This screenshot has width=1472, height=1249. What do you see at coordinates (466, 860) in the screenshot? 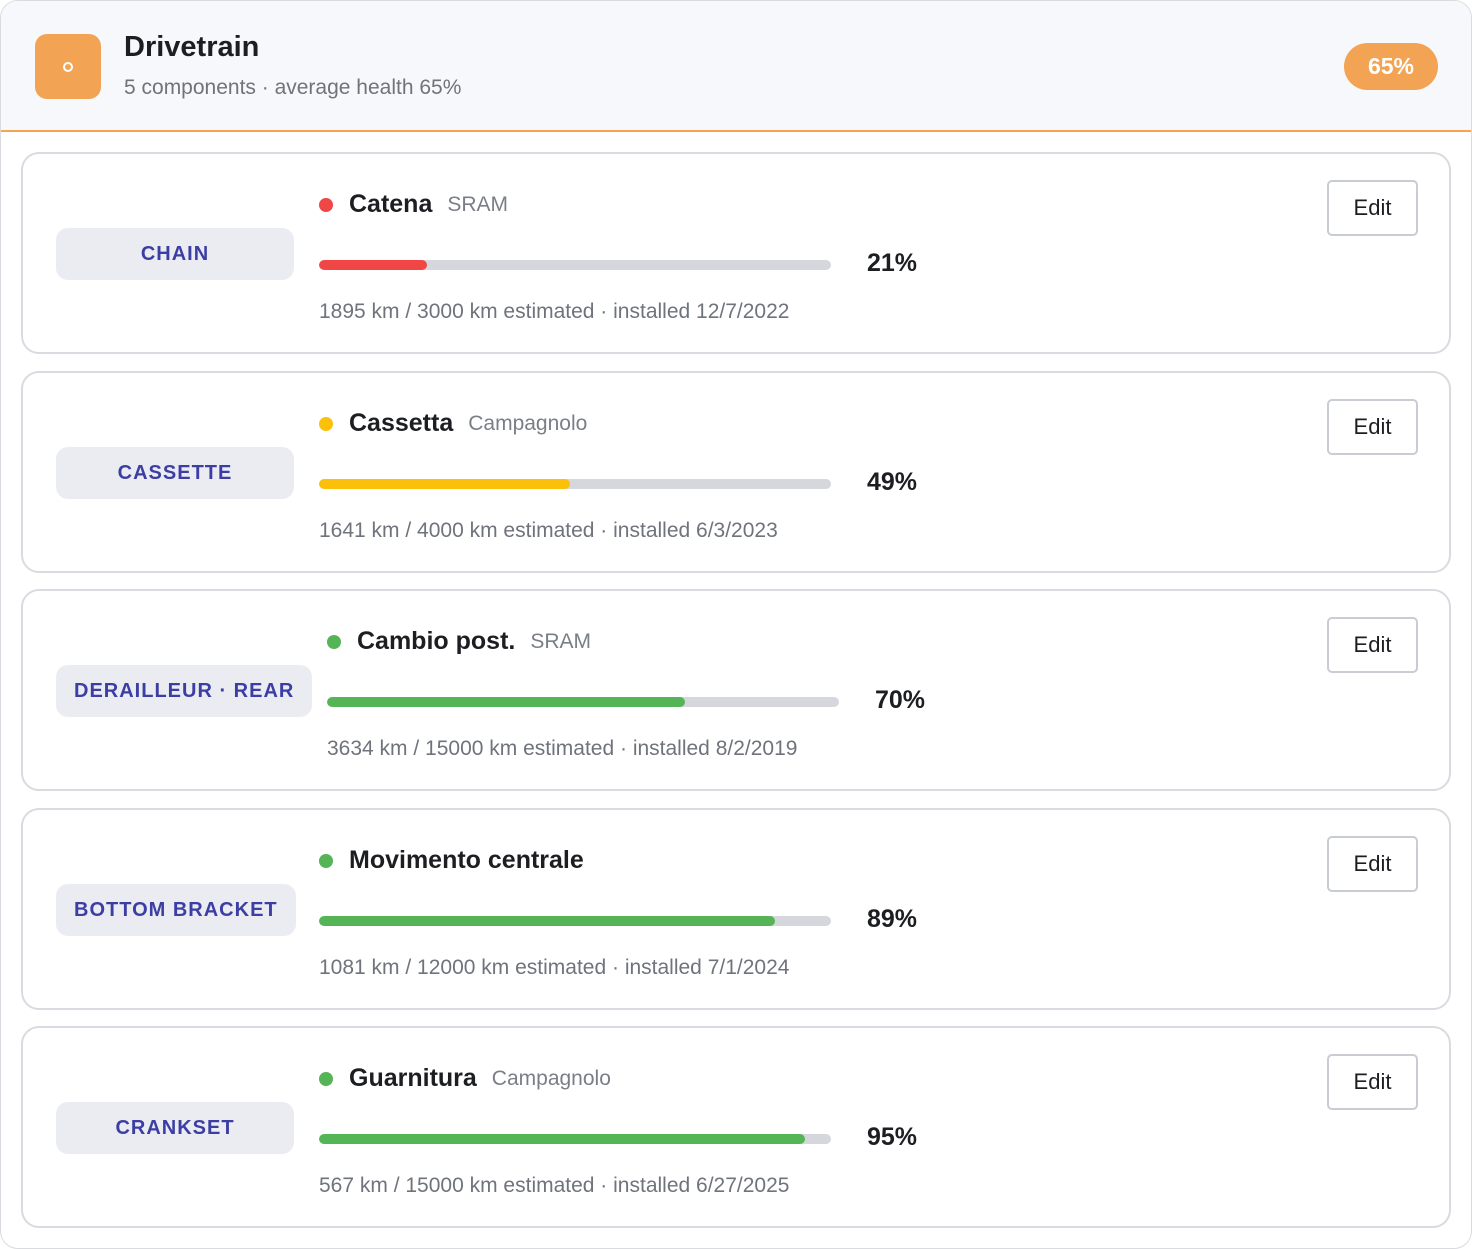
I see `component-name: Movimento centrale` at bounding box center [466, 860].